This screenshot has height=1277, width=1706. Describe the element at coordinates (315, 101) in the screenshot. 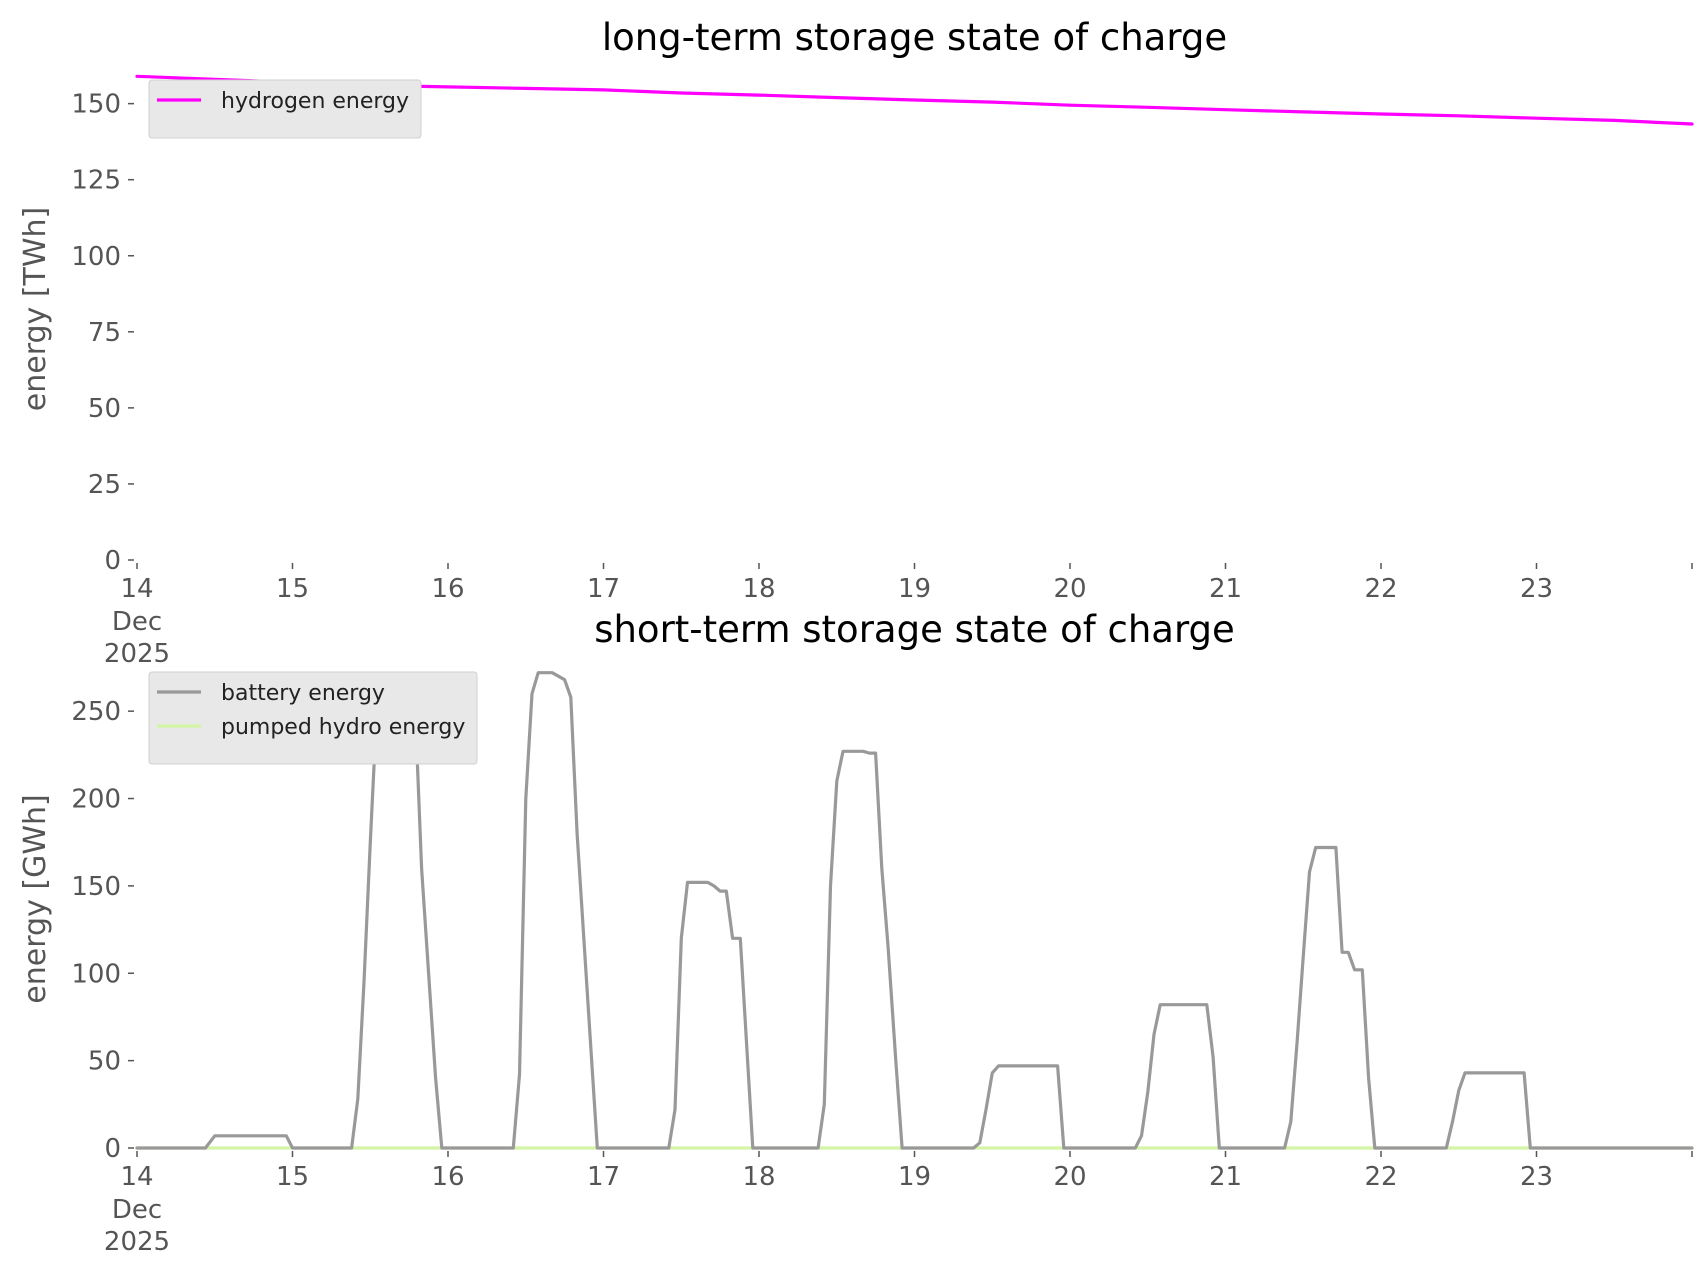

I see `legend-entry: hydrogen energy` at that location.